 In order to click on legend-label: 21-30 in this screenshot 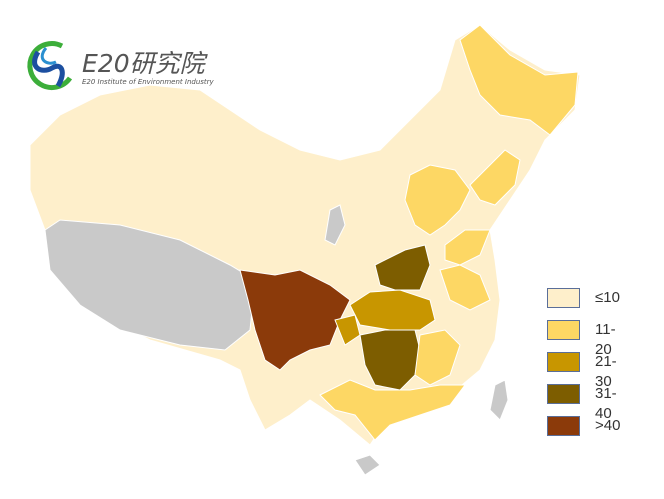, I will do `click(606, 371)`.